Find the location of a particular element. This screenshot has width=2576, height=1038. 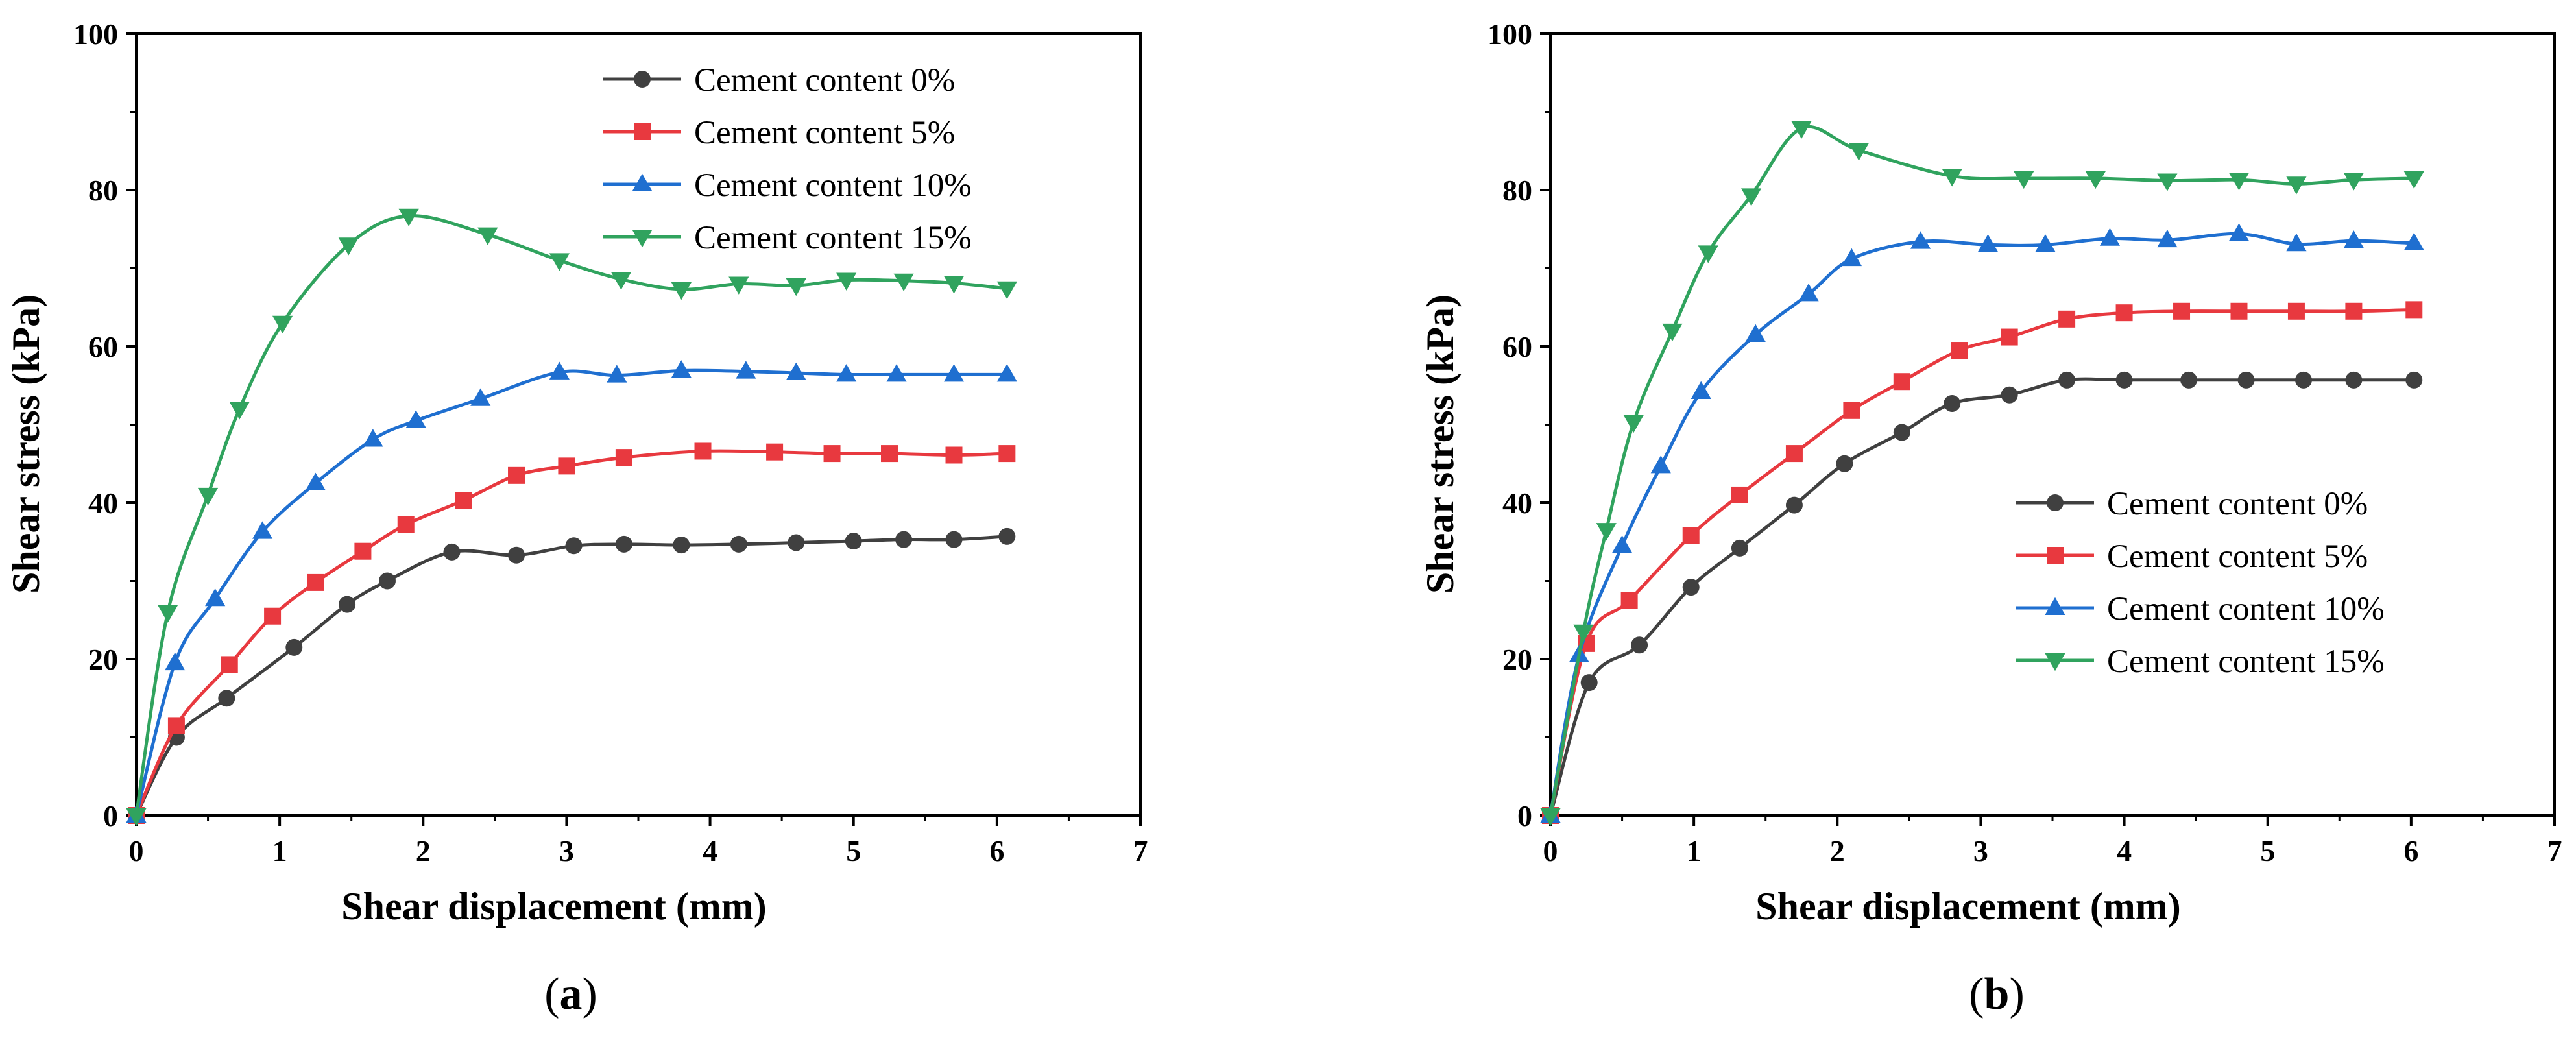

panel-caption: (a) is located at coordinates (570, 994).